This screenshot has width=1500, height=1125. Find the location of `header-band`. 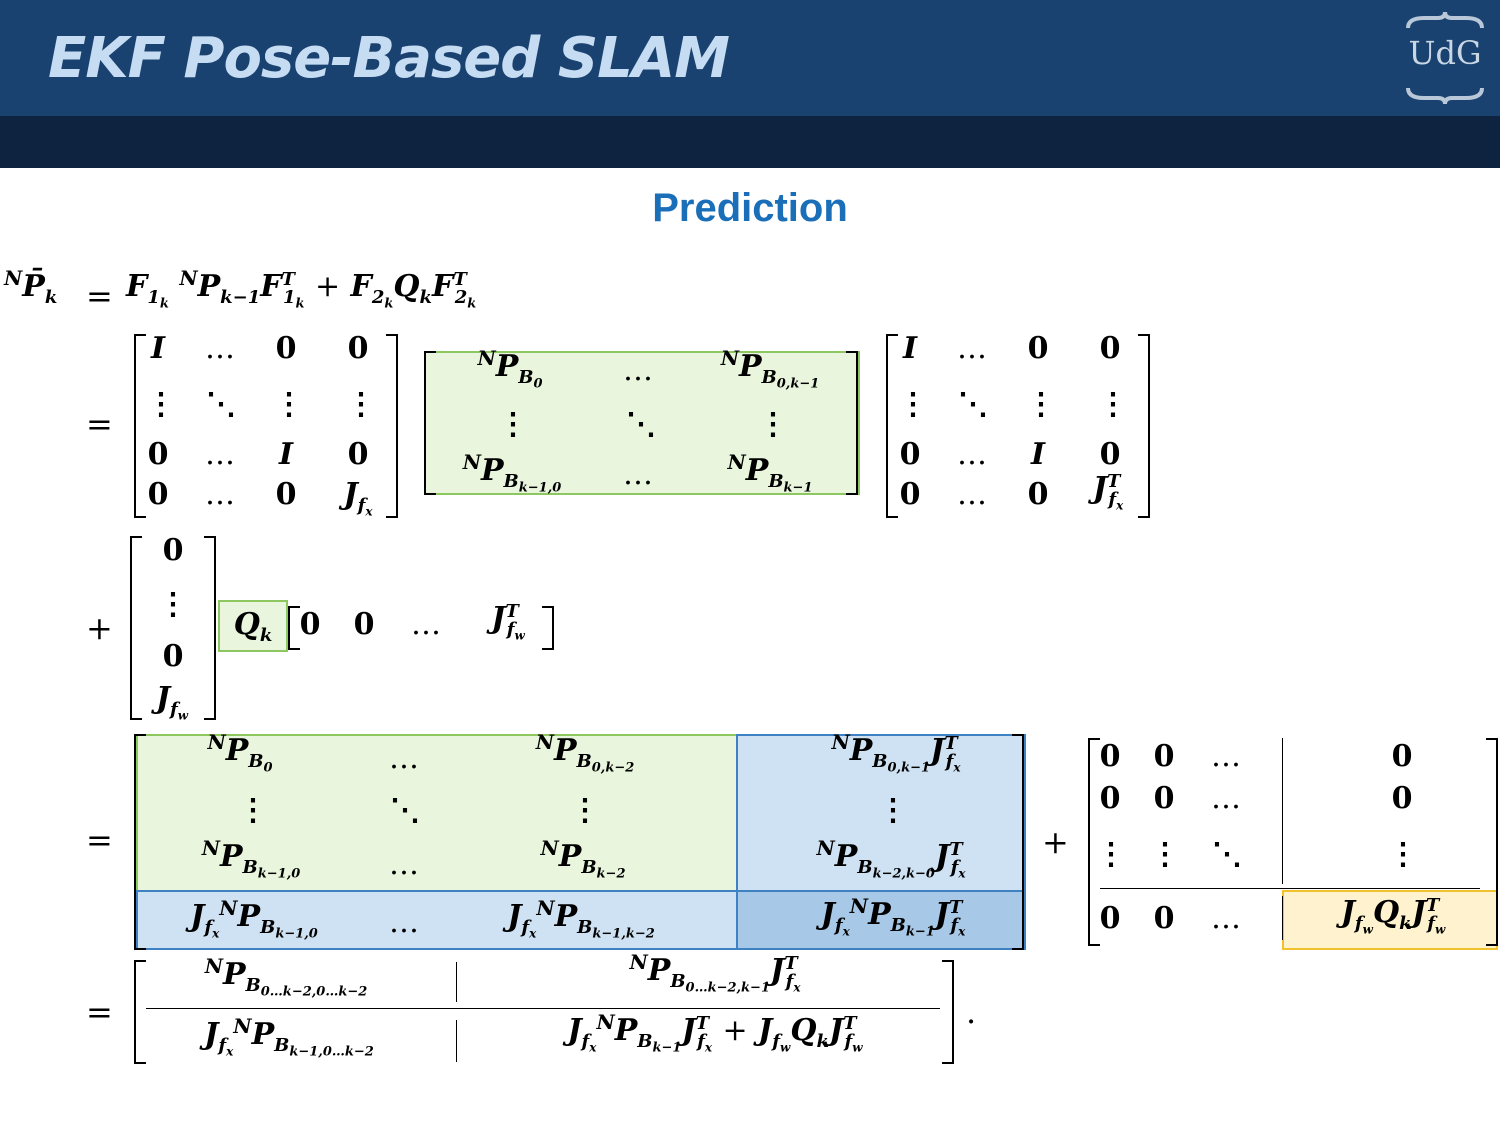

header-band is located at coordinates (750, 142).